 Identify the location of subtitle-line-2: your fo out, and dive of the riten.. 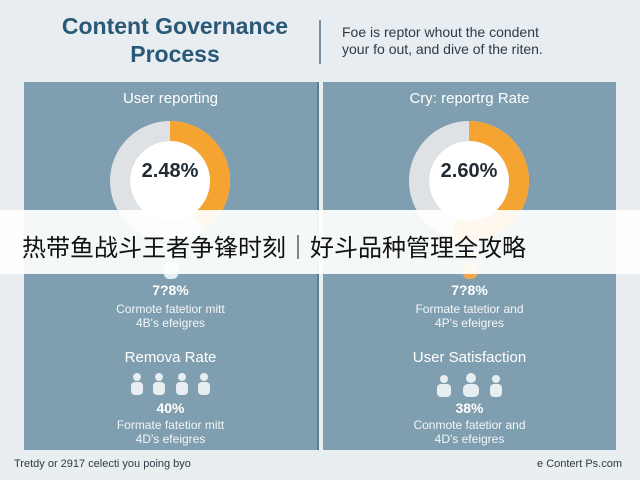
(442, 49).